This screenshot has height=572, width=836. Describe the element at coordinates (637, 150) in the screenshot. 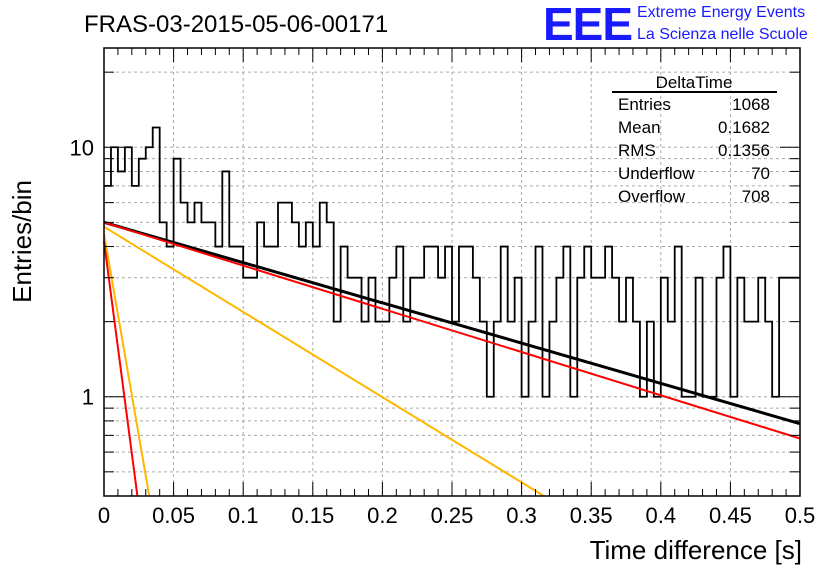

I see `stats-label: RMS` at that location.